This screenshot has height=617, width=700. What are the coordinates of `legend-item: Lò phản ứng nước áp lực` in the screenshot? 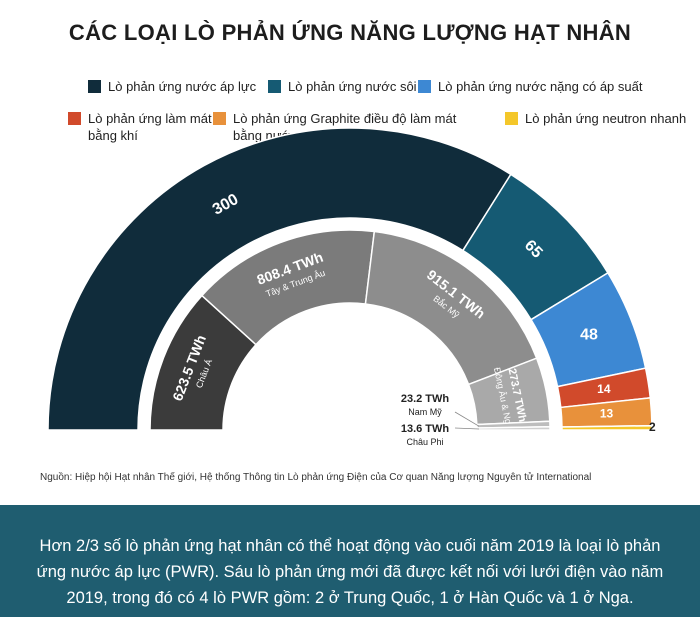 It's located at (183, 86).